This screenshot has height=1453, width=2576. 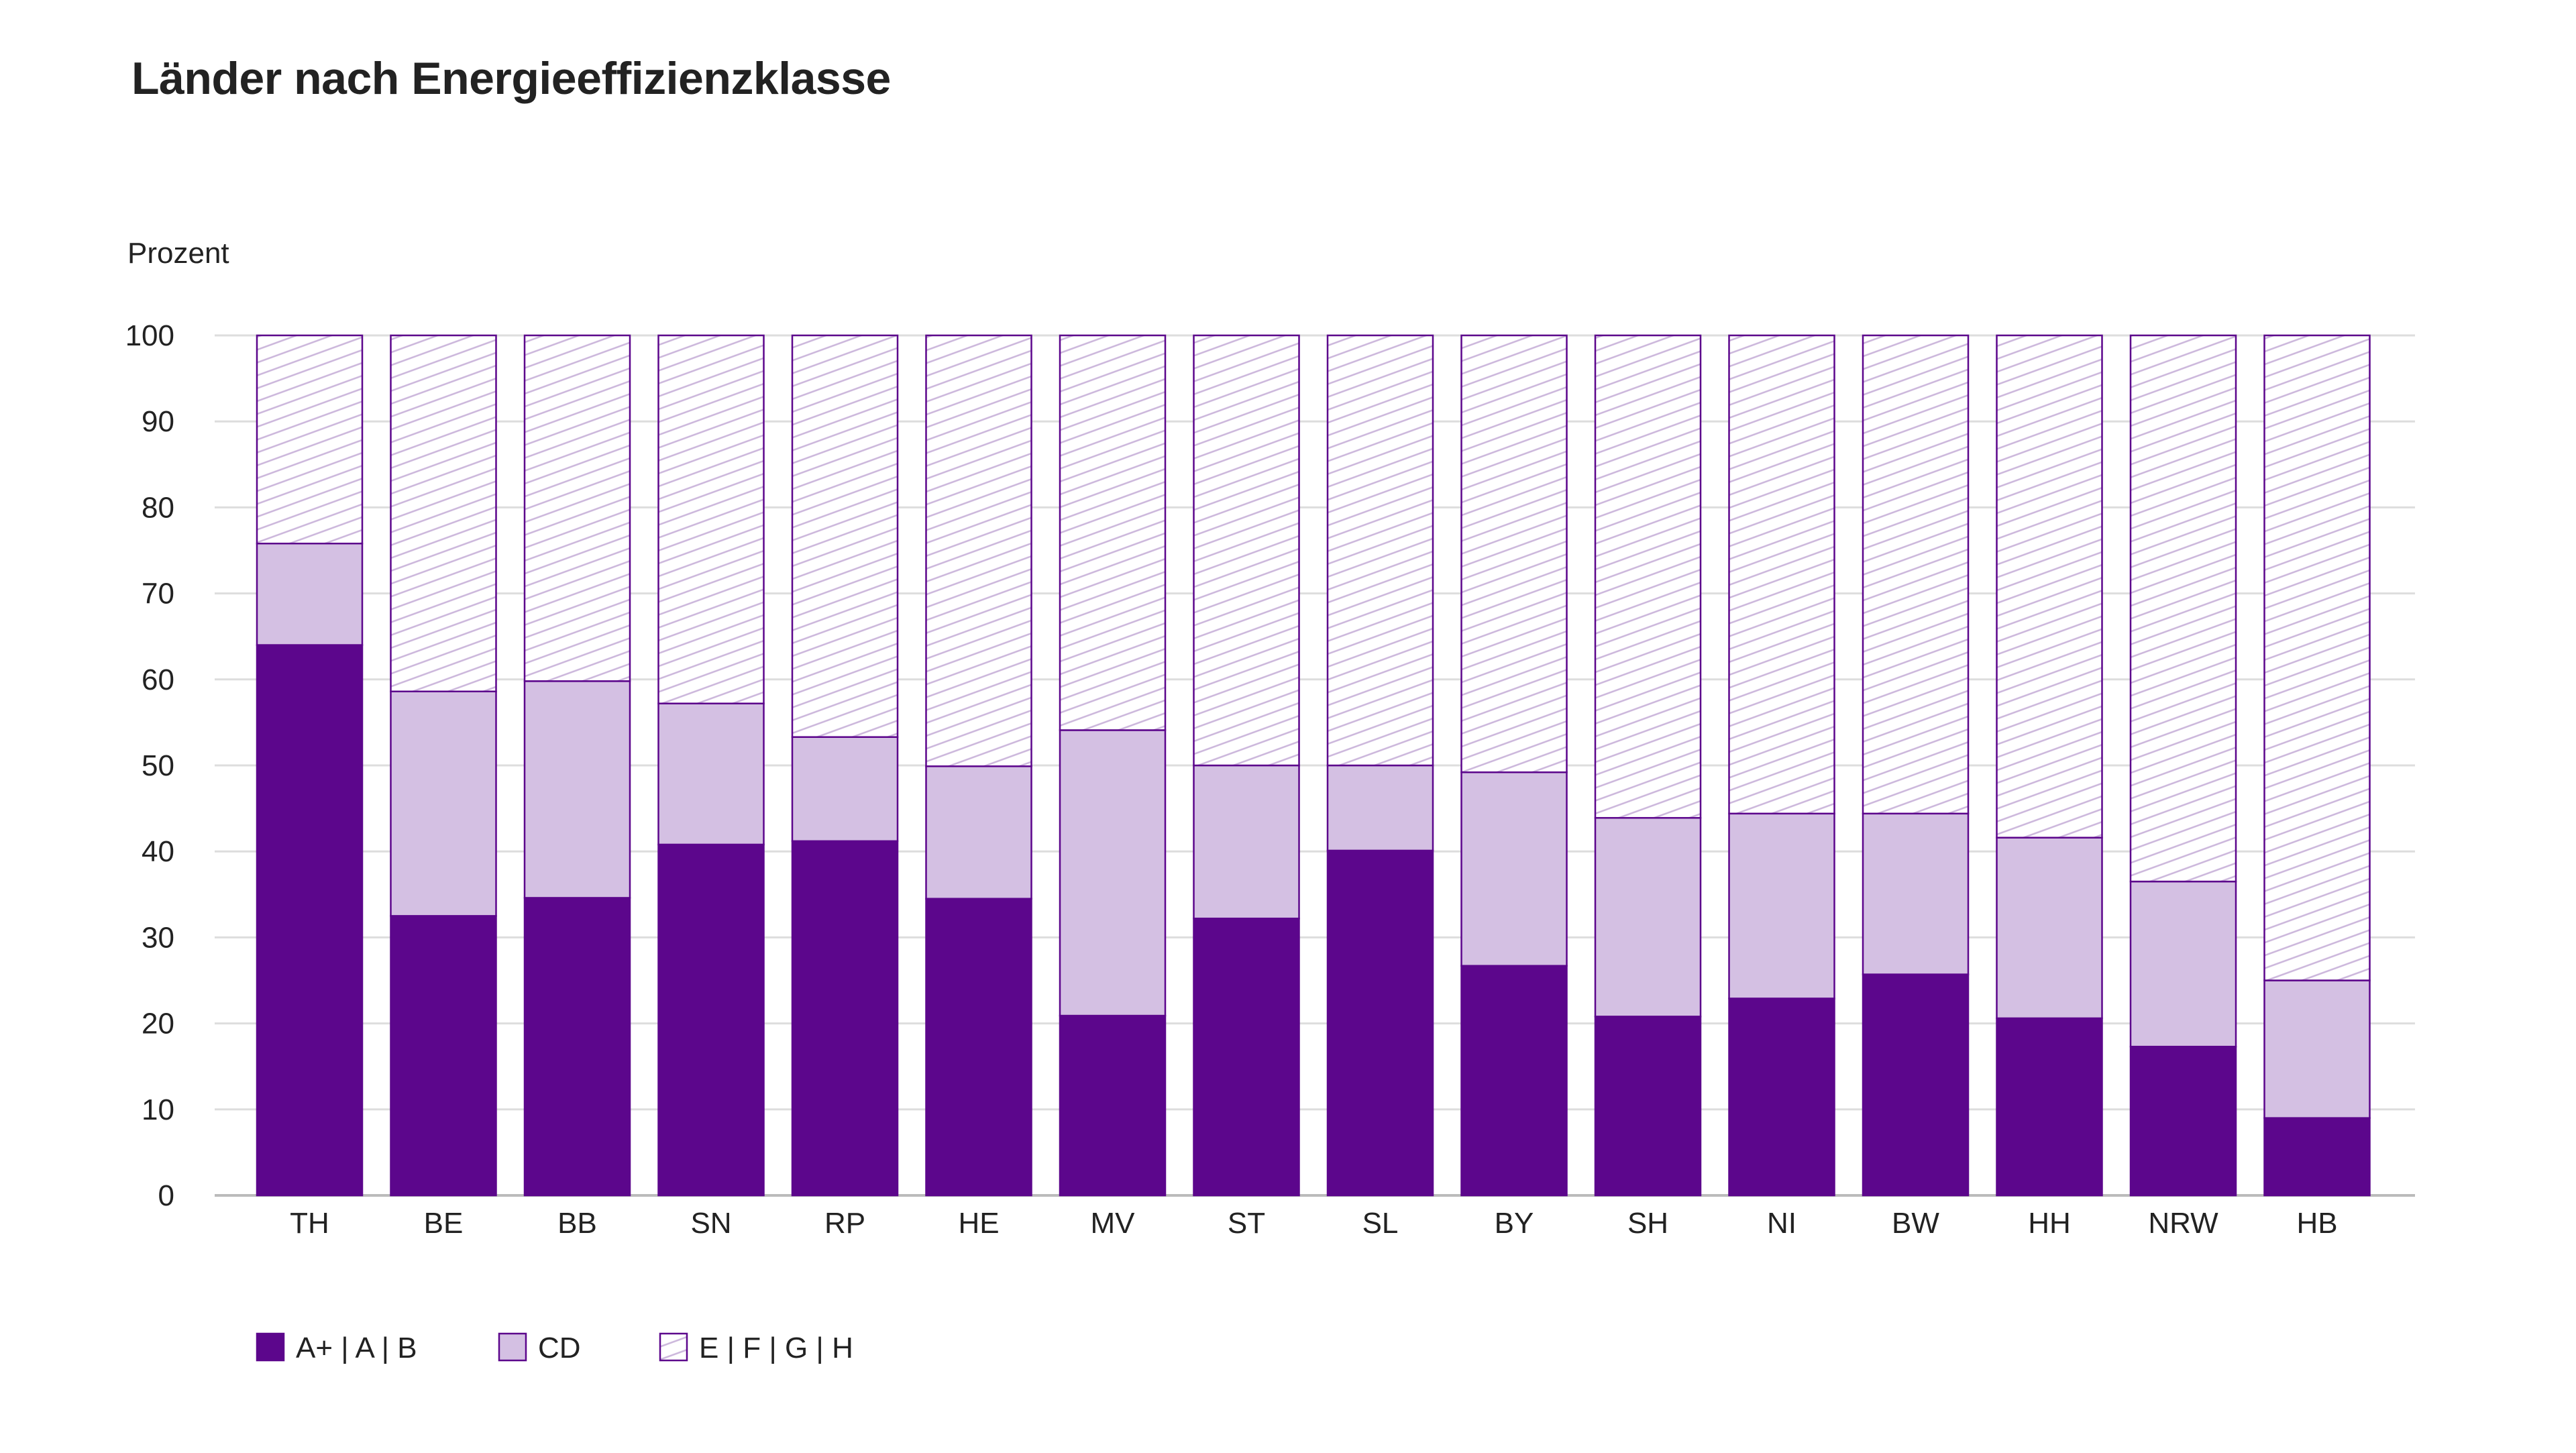 I want to click on x-tick-label: SH, so click(x=1647, y=1223).